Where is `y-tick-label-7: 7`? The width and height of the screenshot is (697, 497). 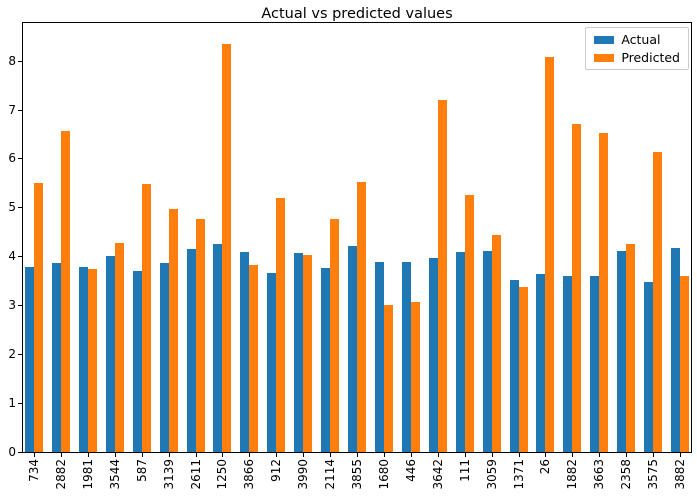 y-tick-label-7: 7 is located at coordinates (12, 109).